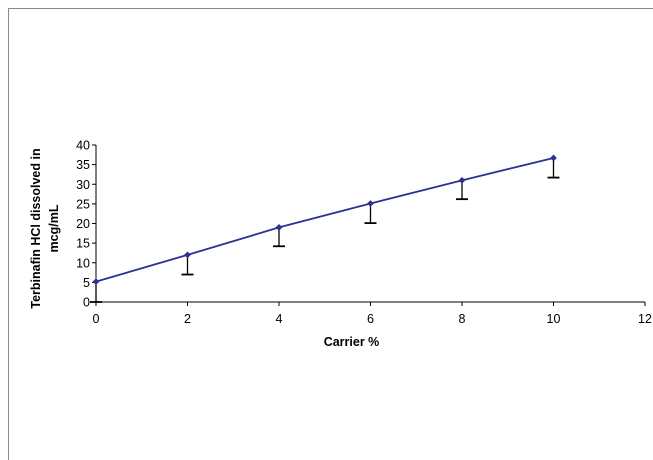 This screenshot has height=460, width=653. Describe the element at coordinates (83, 204) in the screenshot. I see `y-tick-label: 25` at that location.